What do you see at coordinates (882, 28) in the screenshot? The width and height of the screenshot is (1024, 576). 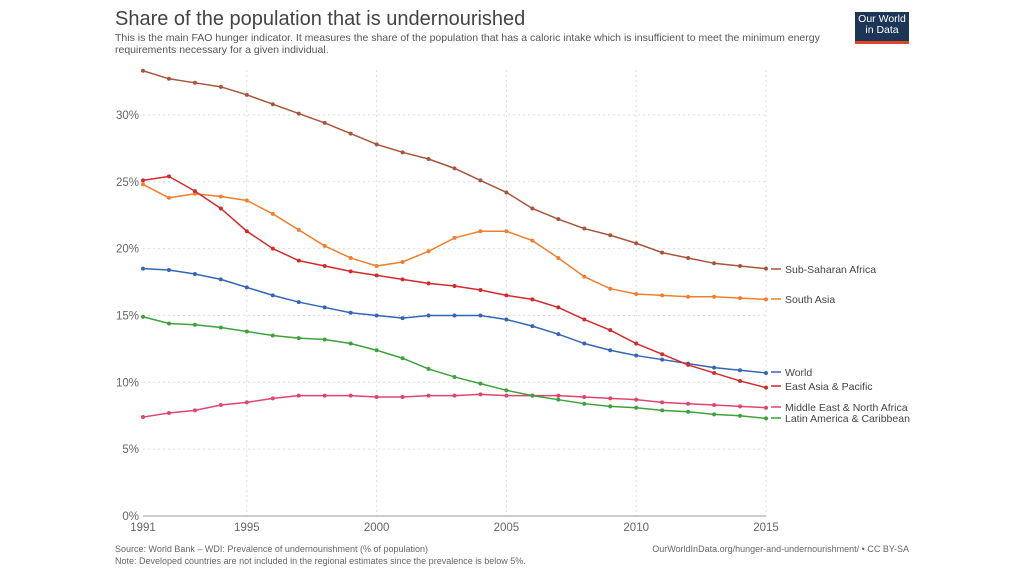 I see `owid-logo: Our World in Data` at bounding box center [882, 28].